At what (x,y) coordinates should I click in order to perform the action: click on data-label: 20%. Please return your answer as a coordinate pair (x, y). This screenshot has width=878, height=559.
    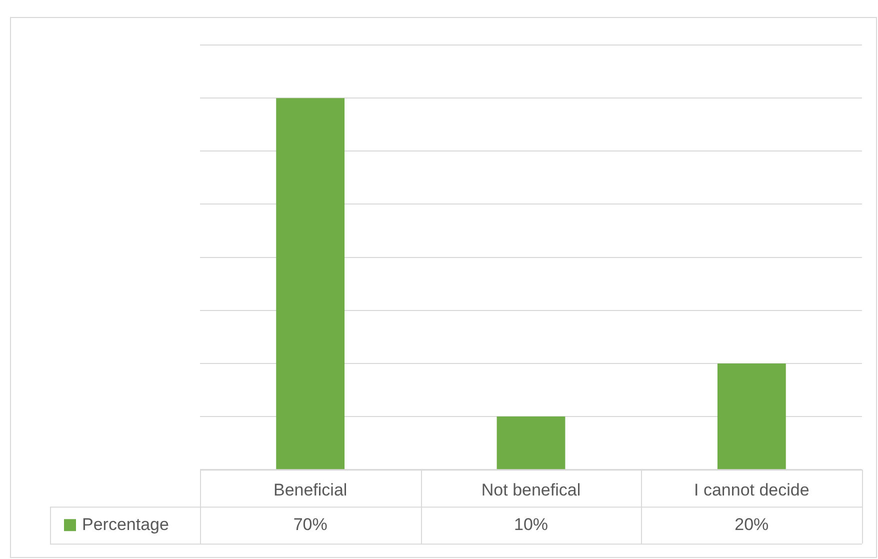
    Looking at the image, I should click on (751, 524).